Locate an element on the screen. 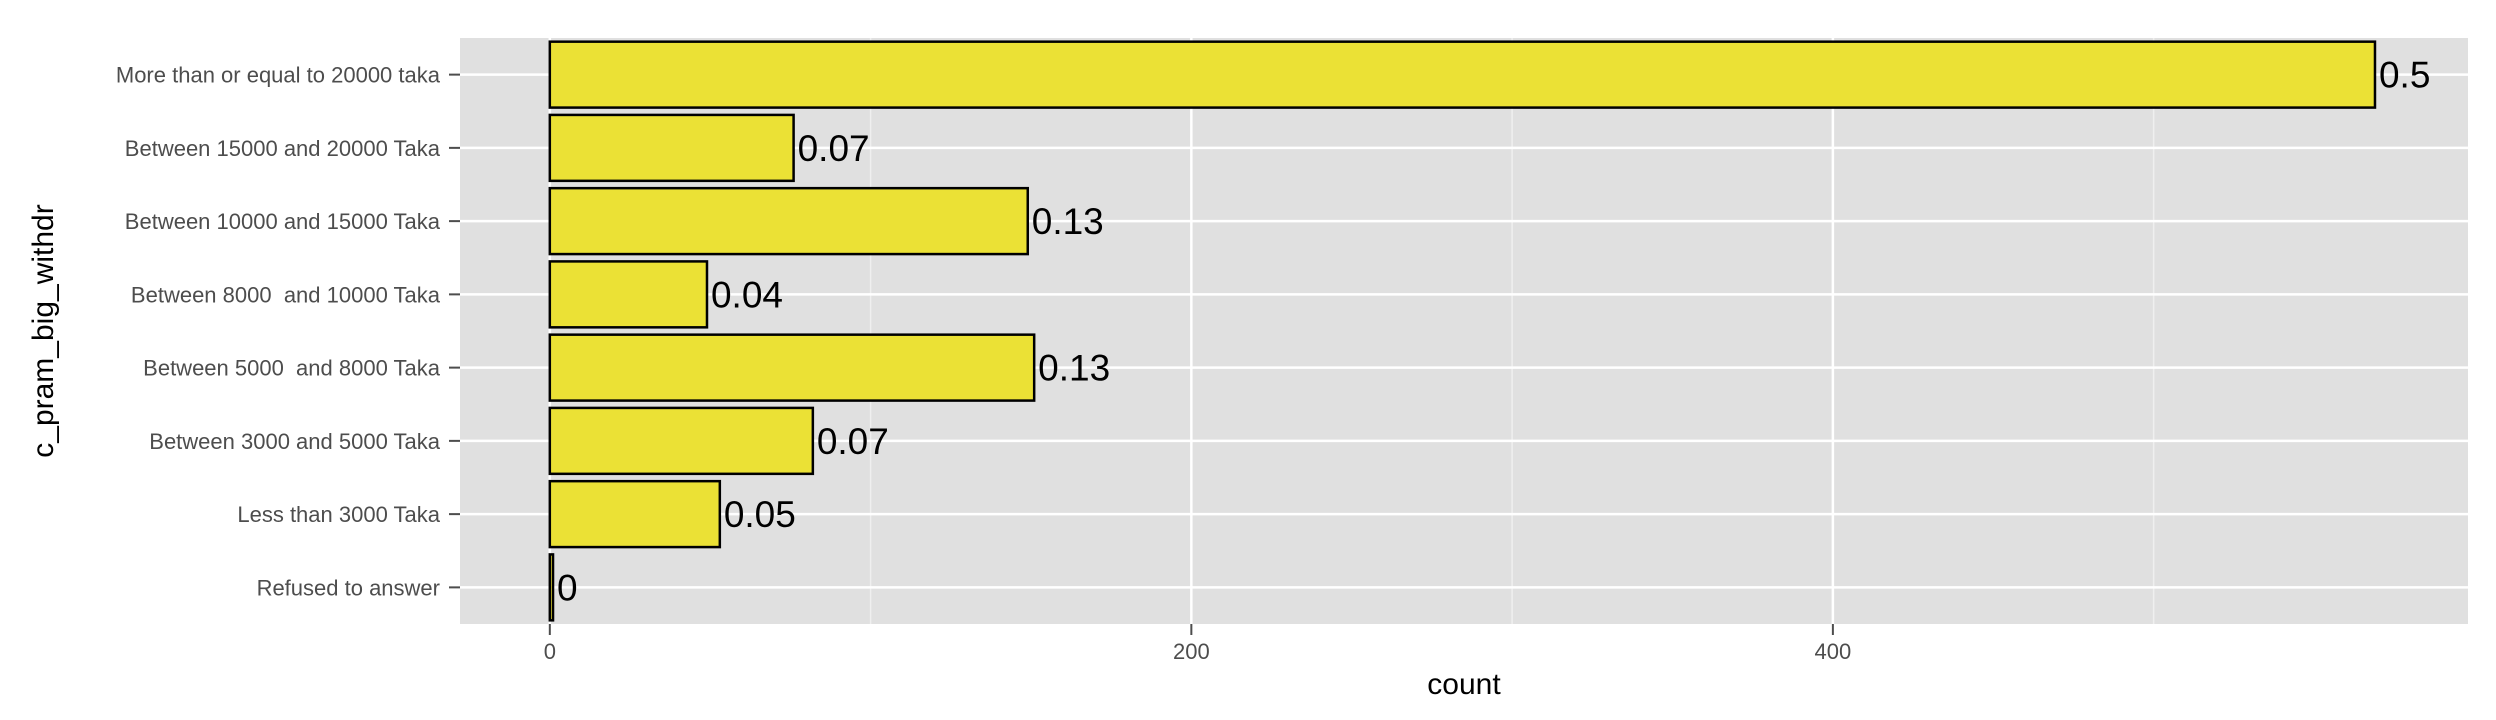 The width and height of the screenshot is (2496, 720). bar-data-label: 0.05 is located at coordinates (760, 514).